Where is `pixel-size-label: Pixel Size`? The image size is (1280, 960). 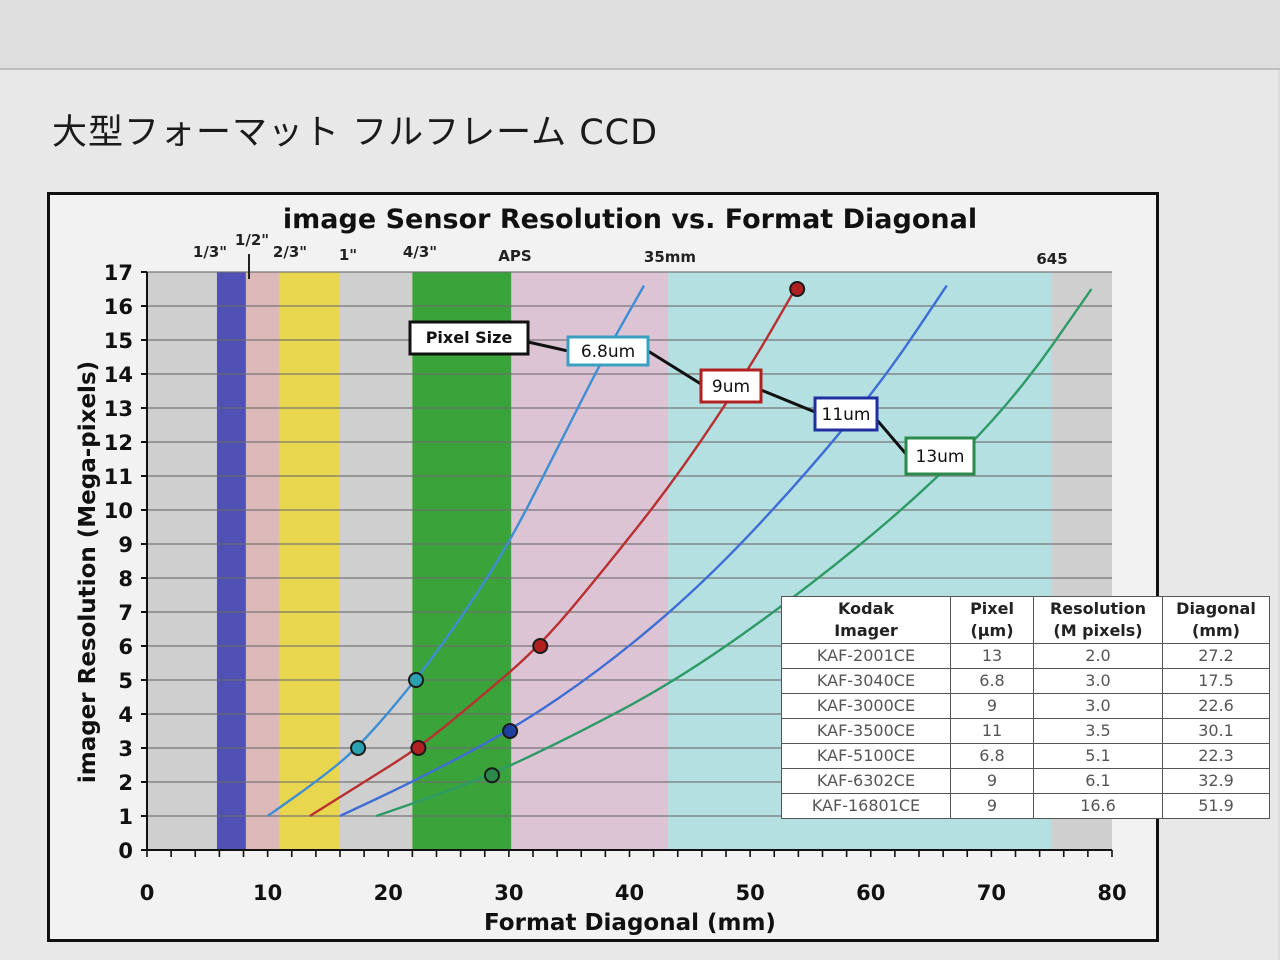
pixel-size-label: Pixel Size is located at coordinates (469, 337).